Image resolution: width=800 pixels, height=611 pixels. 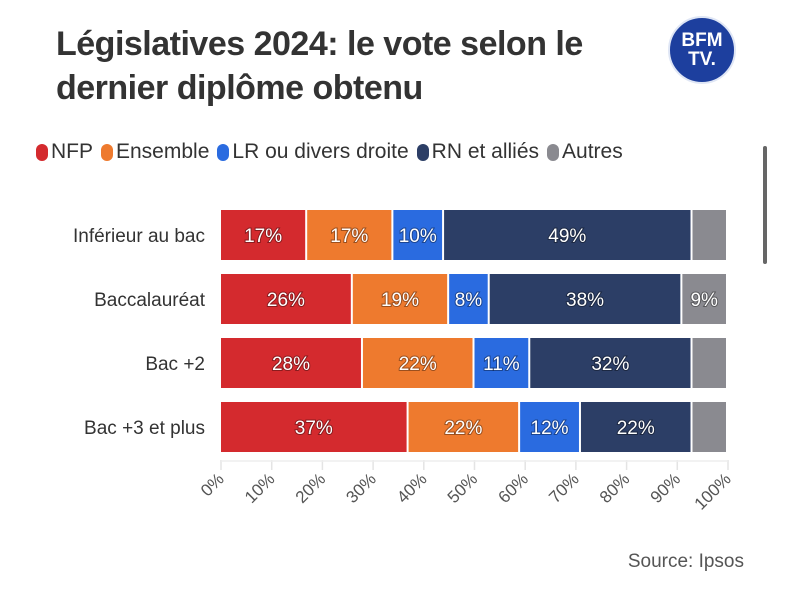 What do you see at coordinates (144, 428) in the screenshot?
I see `category-label: Bac +3 et plus` at bounding box center [144, 428].